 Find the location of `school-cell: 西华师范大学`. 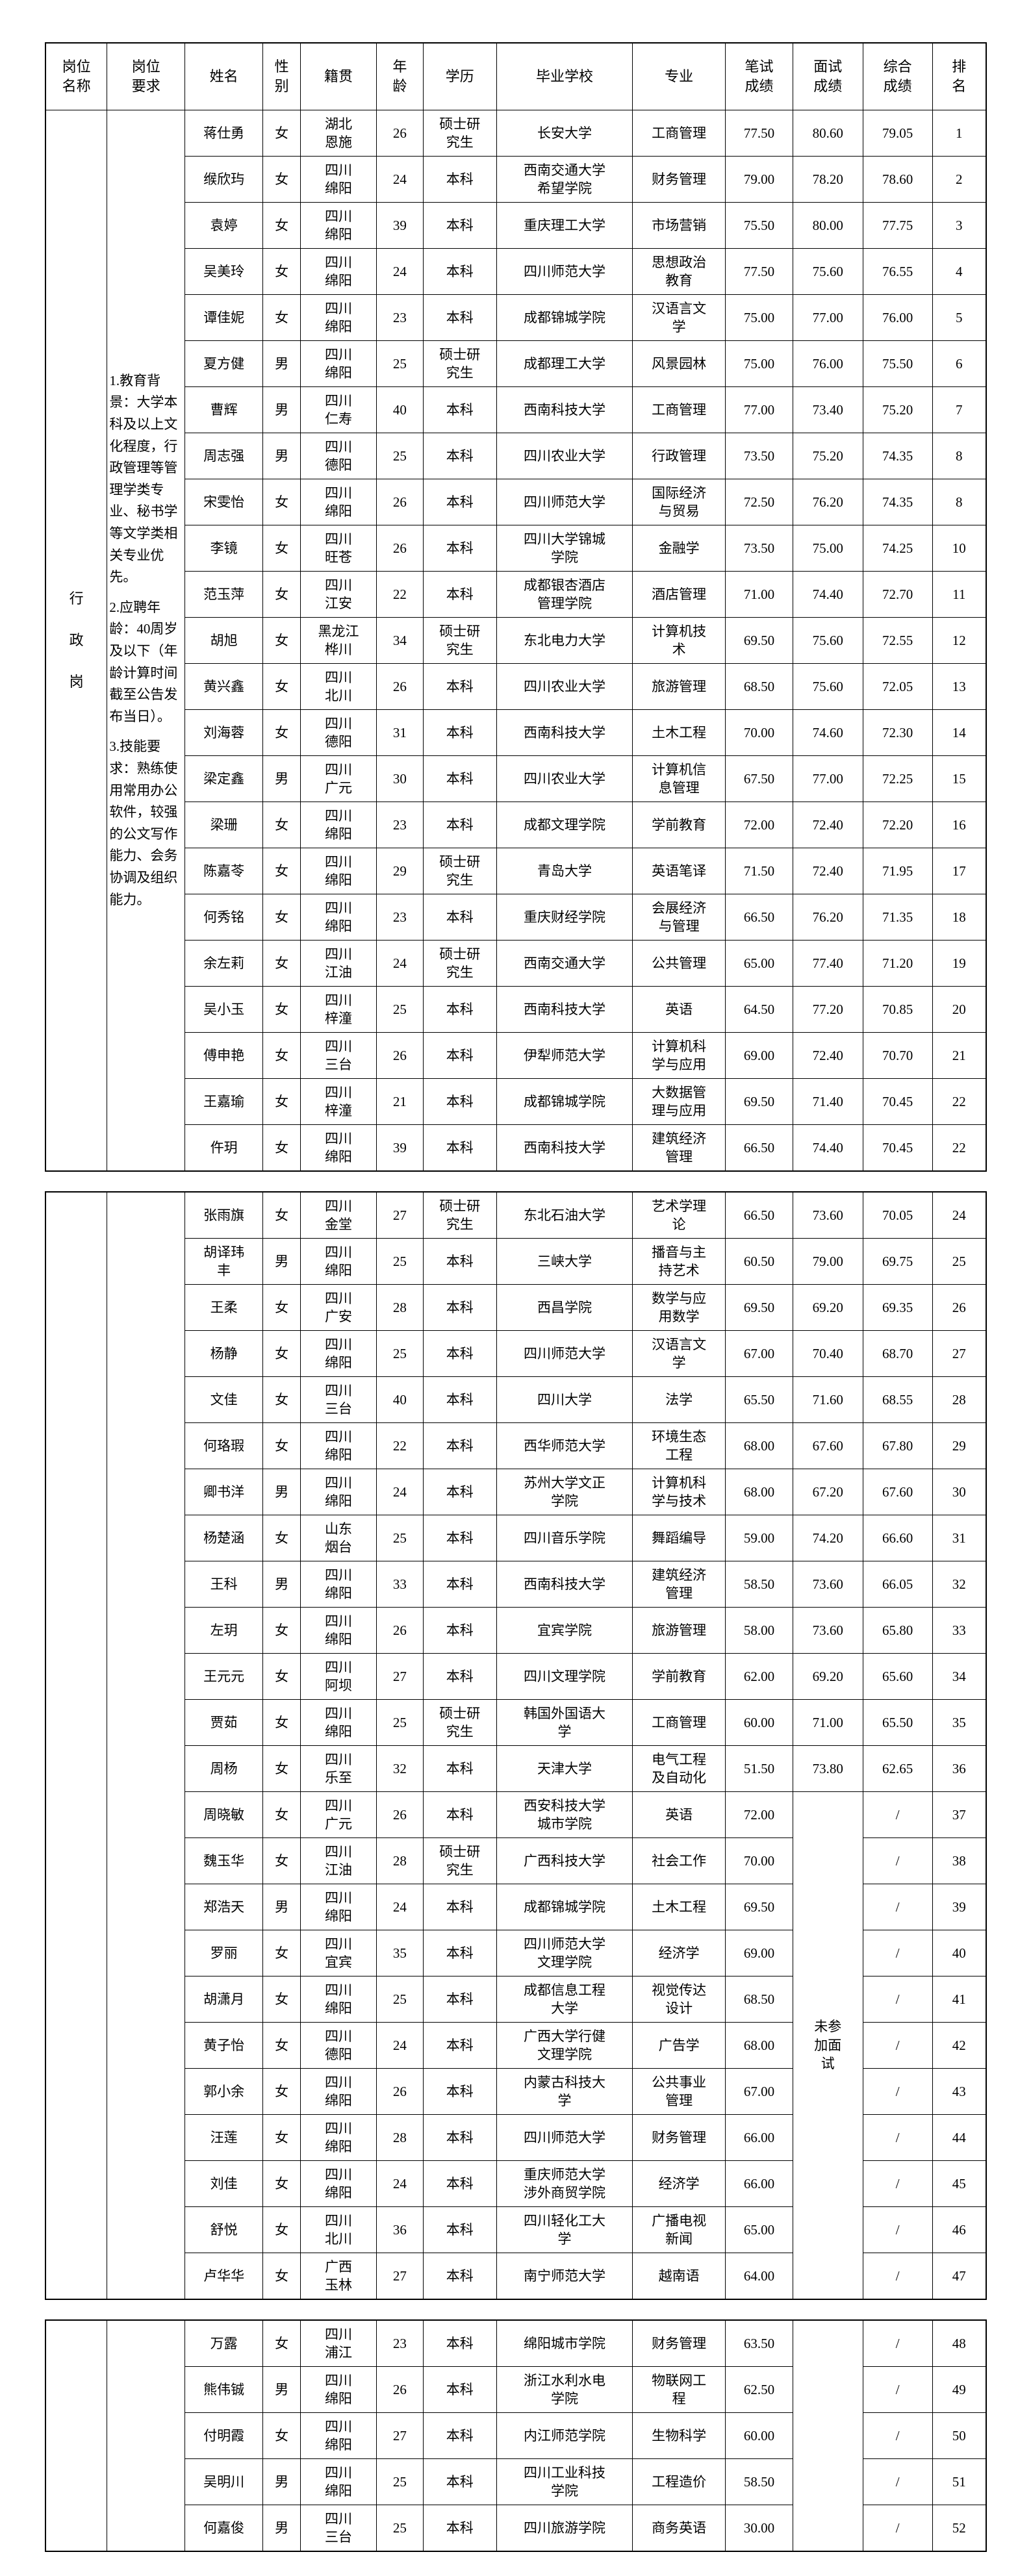

school-cell: 西华师范大学 is located at coordinates (564, 1446).